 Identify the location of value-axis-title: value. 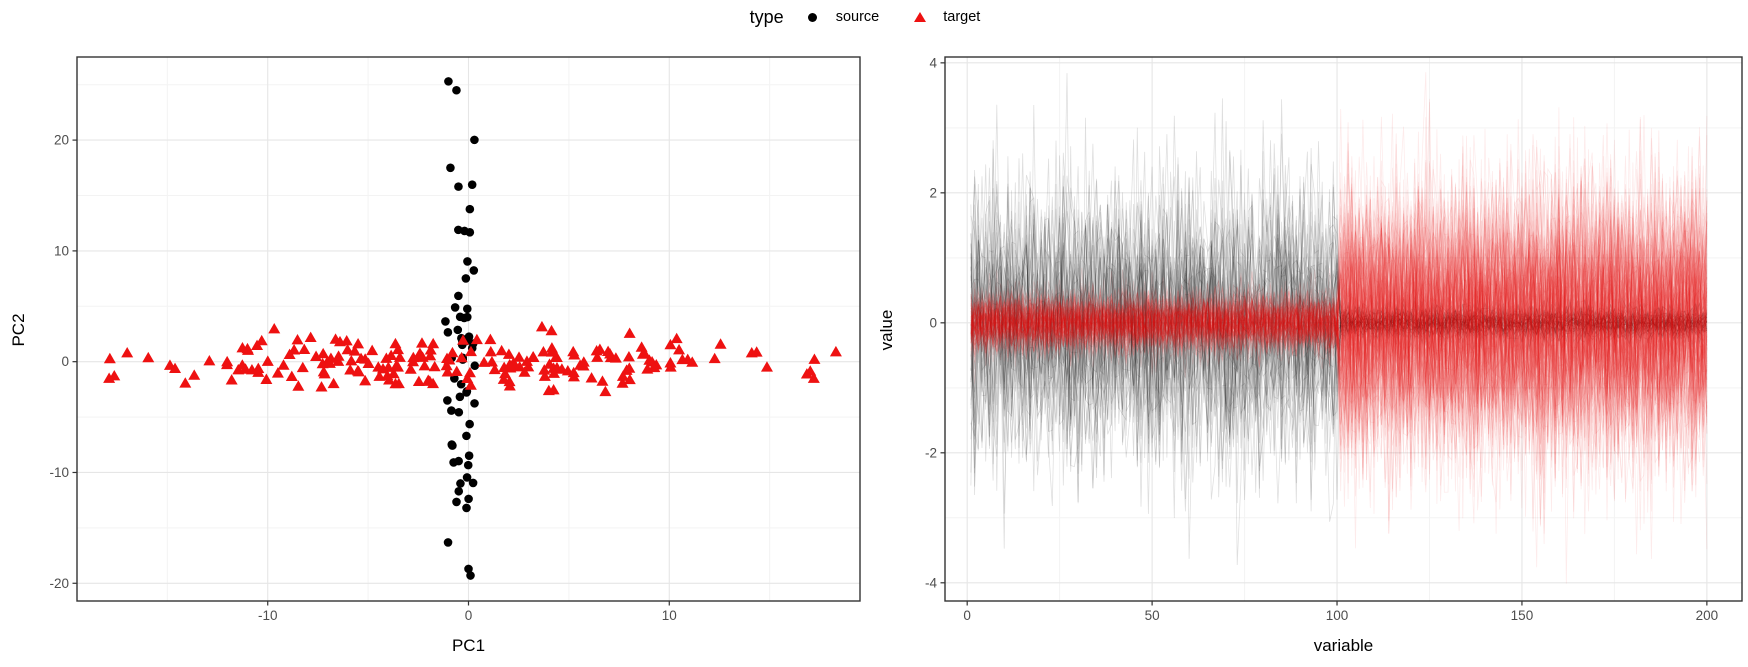
(886, 330).